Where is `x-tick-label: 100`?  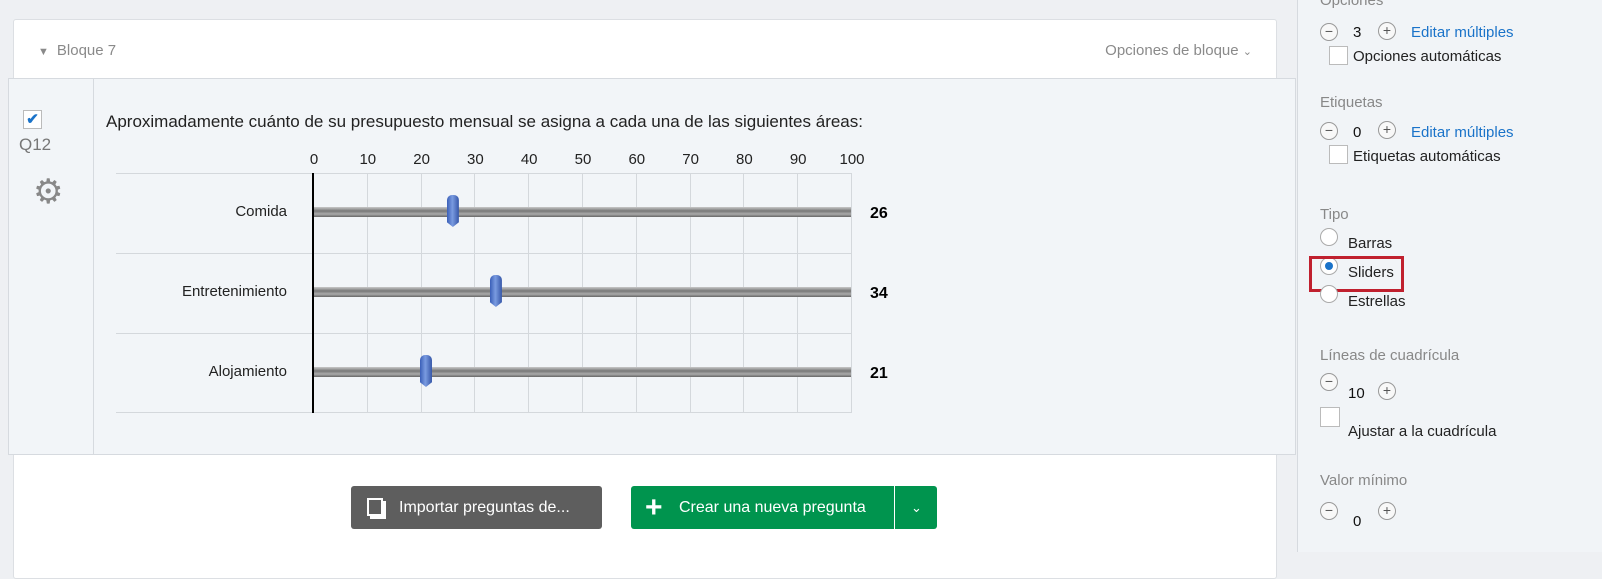 x-tick-label: 100 is located at coordinates (852, 159).